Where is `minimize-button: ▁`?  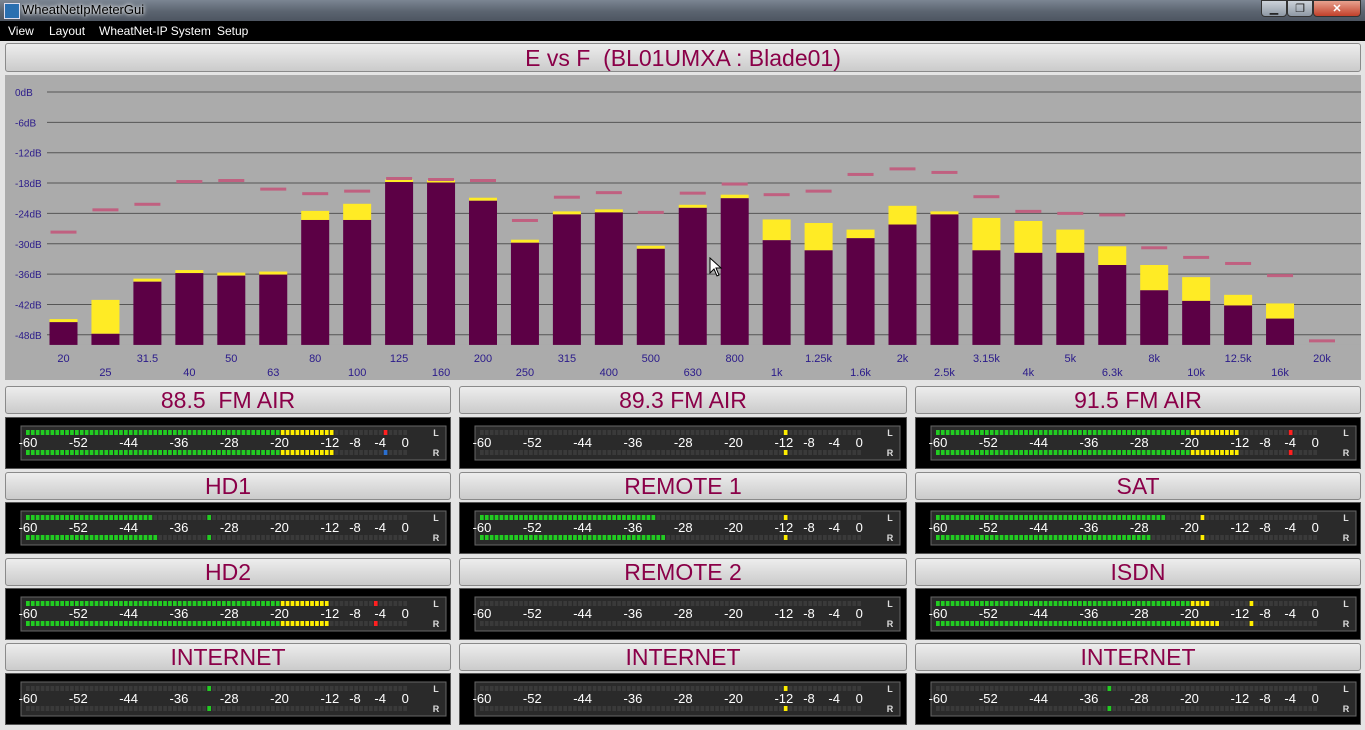 minimize-button: ▁ is located at coordinates (1274, 8).